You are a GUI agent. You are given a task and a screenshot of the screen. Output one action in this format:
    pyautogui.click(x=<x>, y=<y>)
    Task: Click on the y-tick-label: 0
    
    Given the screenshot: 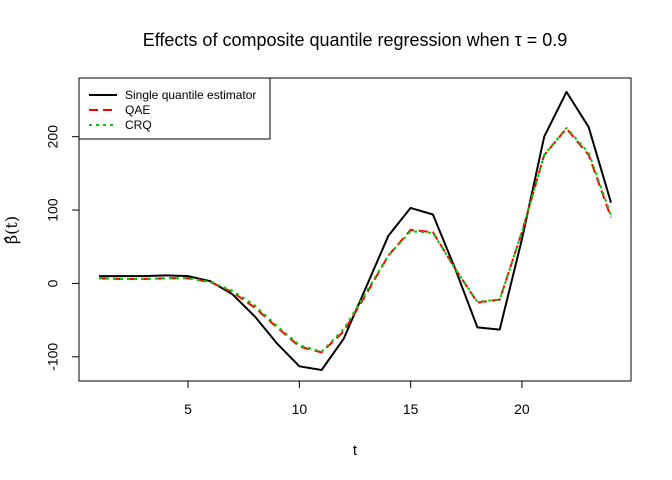 What is the action you would take?
    pyautogui.click(x=53, y=283)
    